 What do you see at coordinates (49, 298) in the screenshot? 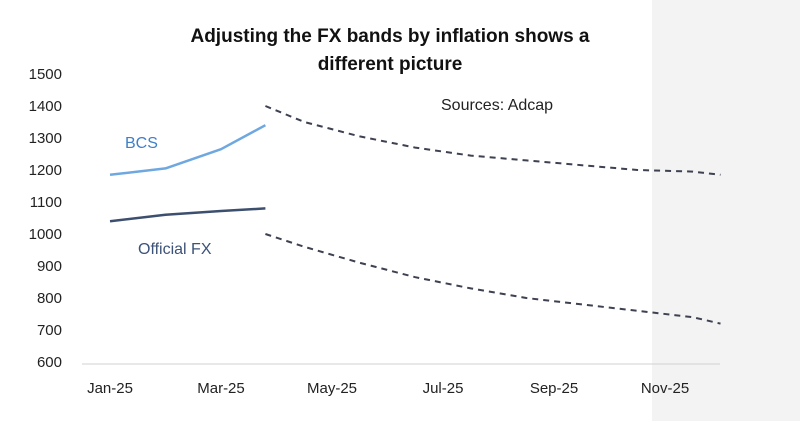
I see `y-tick-label: 800` at bounding box center [49, 298].